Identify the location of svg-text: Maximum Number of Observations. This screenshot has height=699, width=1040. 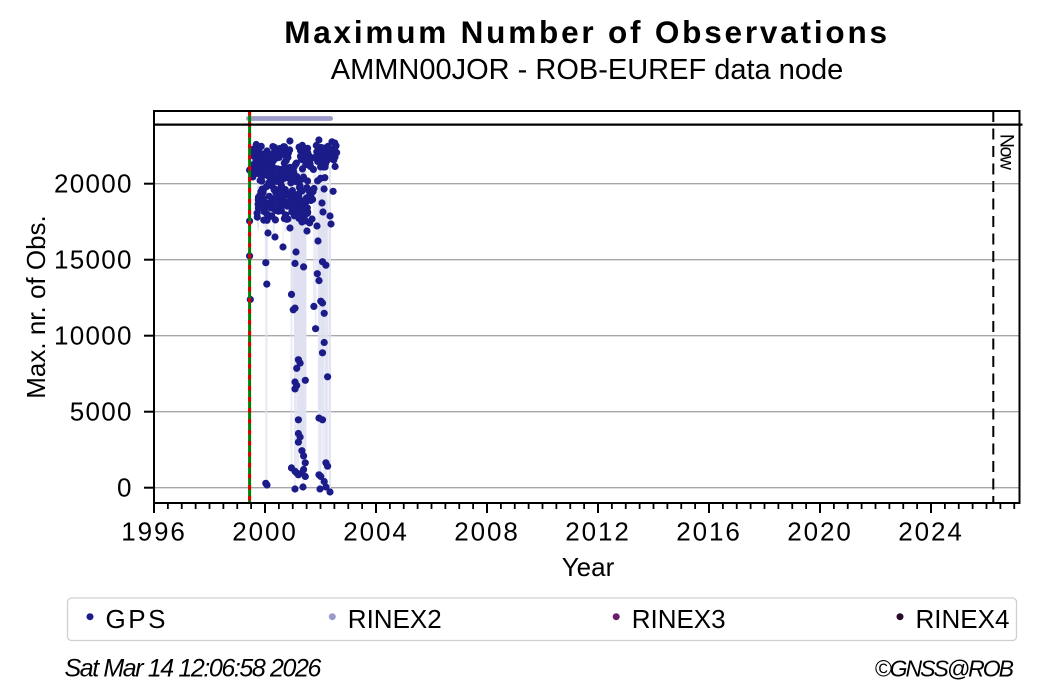
(587, 32).